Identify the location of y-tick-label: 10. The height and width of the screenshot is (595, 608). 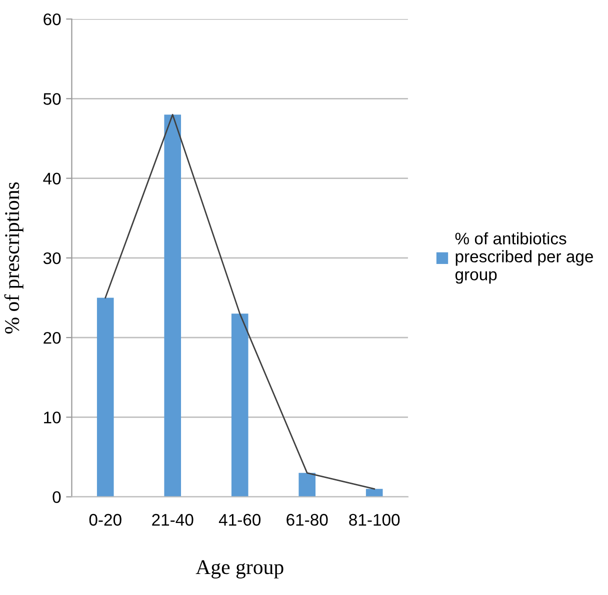
(52, 418).